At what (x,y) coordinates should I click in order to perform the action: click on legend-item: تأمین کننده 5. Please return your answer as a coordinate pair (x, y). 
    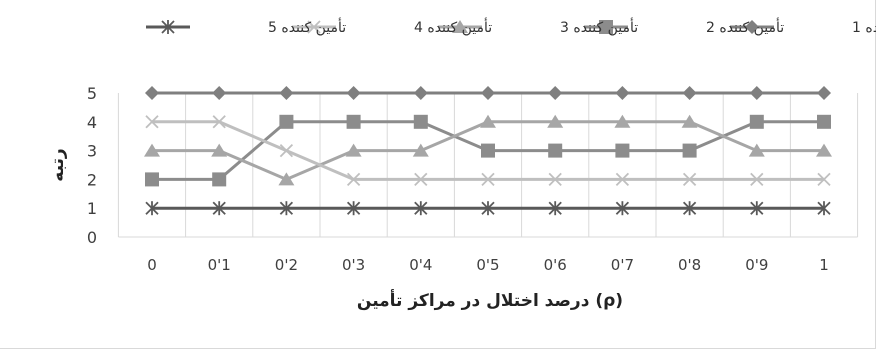
    Looking at the image, I should click on (246, 26).